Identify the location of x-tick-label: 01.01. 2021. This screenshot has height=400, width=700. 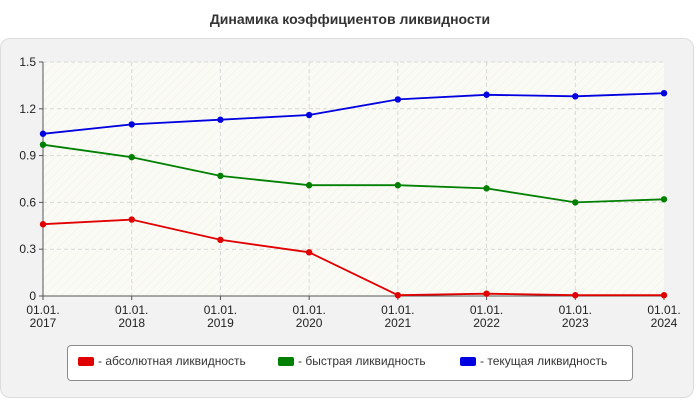
(397, 316).